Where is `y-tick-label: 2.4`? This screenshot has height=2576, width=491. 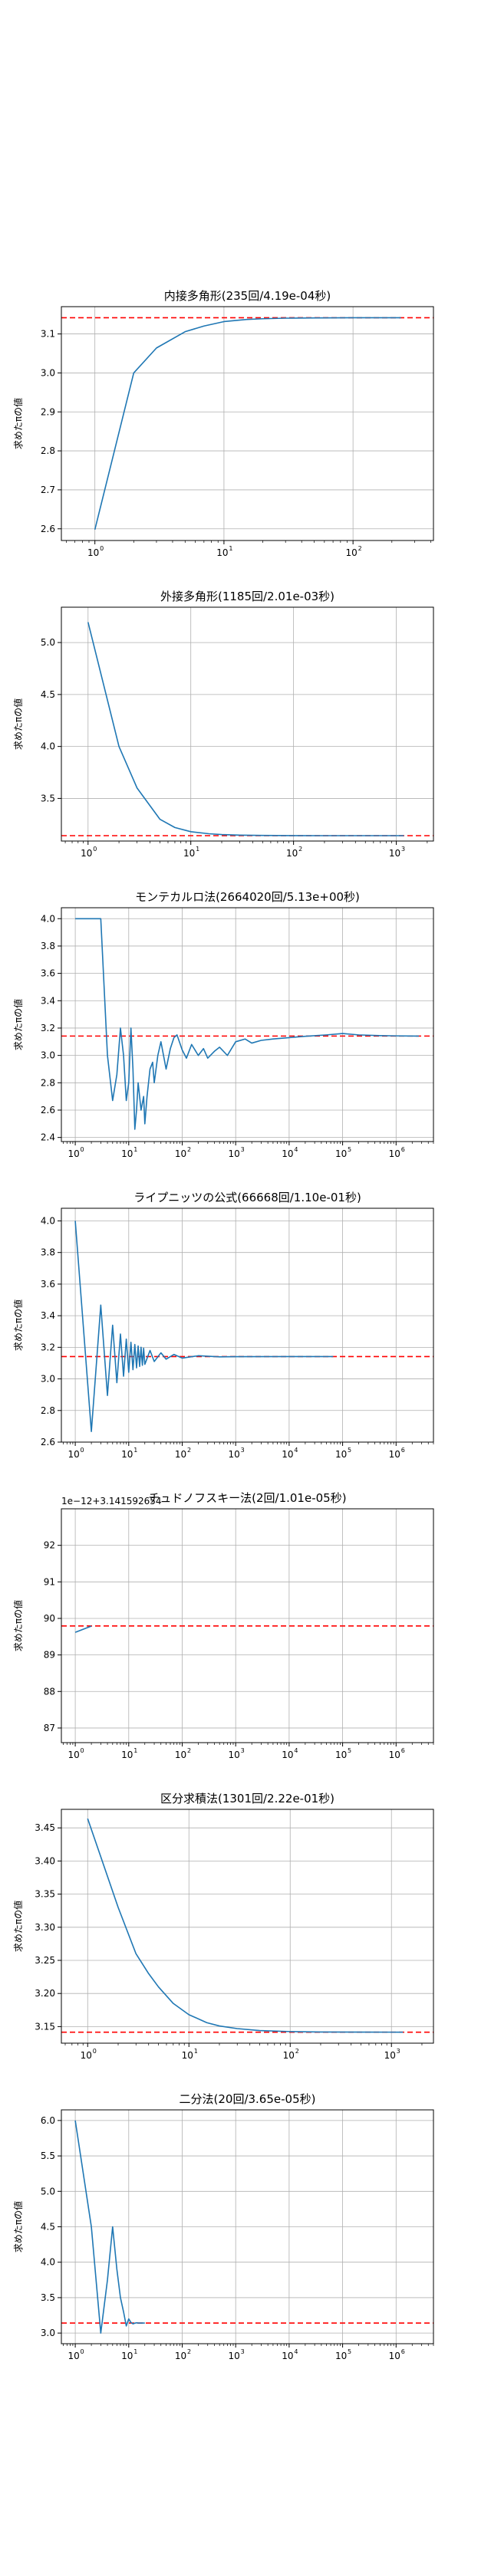
y-tick-label: 2.4 is located at coordinates (48, 1137).